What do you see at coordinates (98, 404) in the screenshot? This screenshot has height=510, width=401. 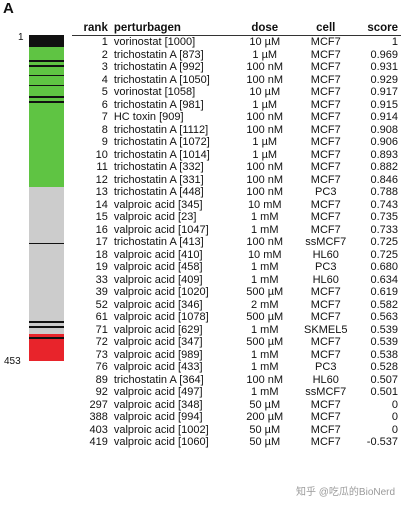 I see `cell-rank: 297` at bounding box center [98, 404].